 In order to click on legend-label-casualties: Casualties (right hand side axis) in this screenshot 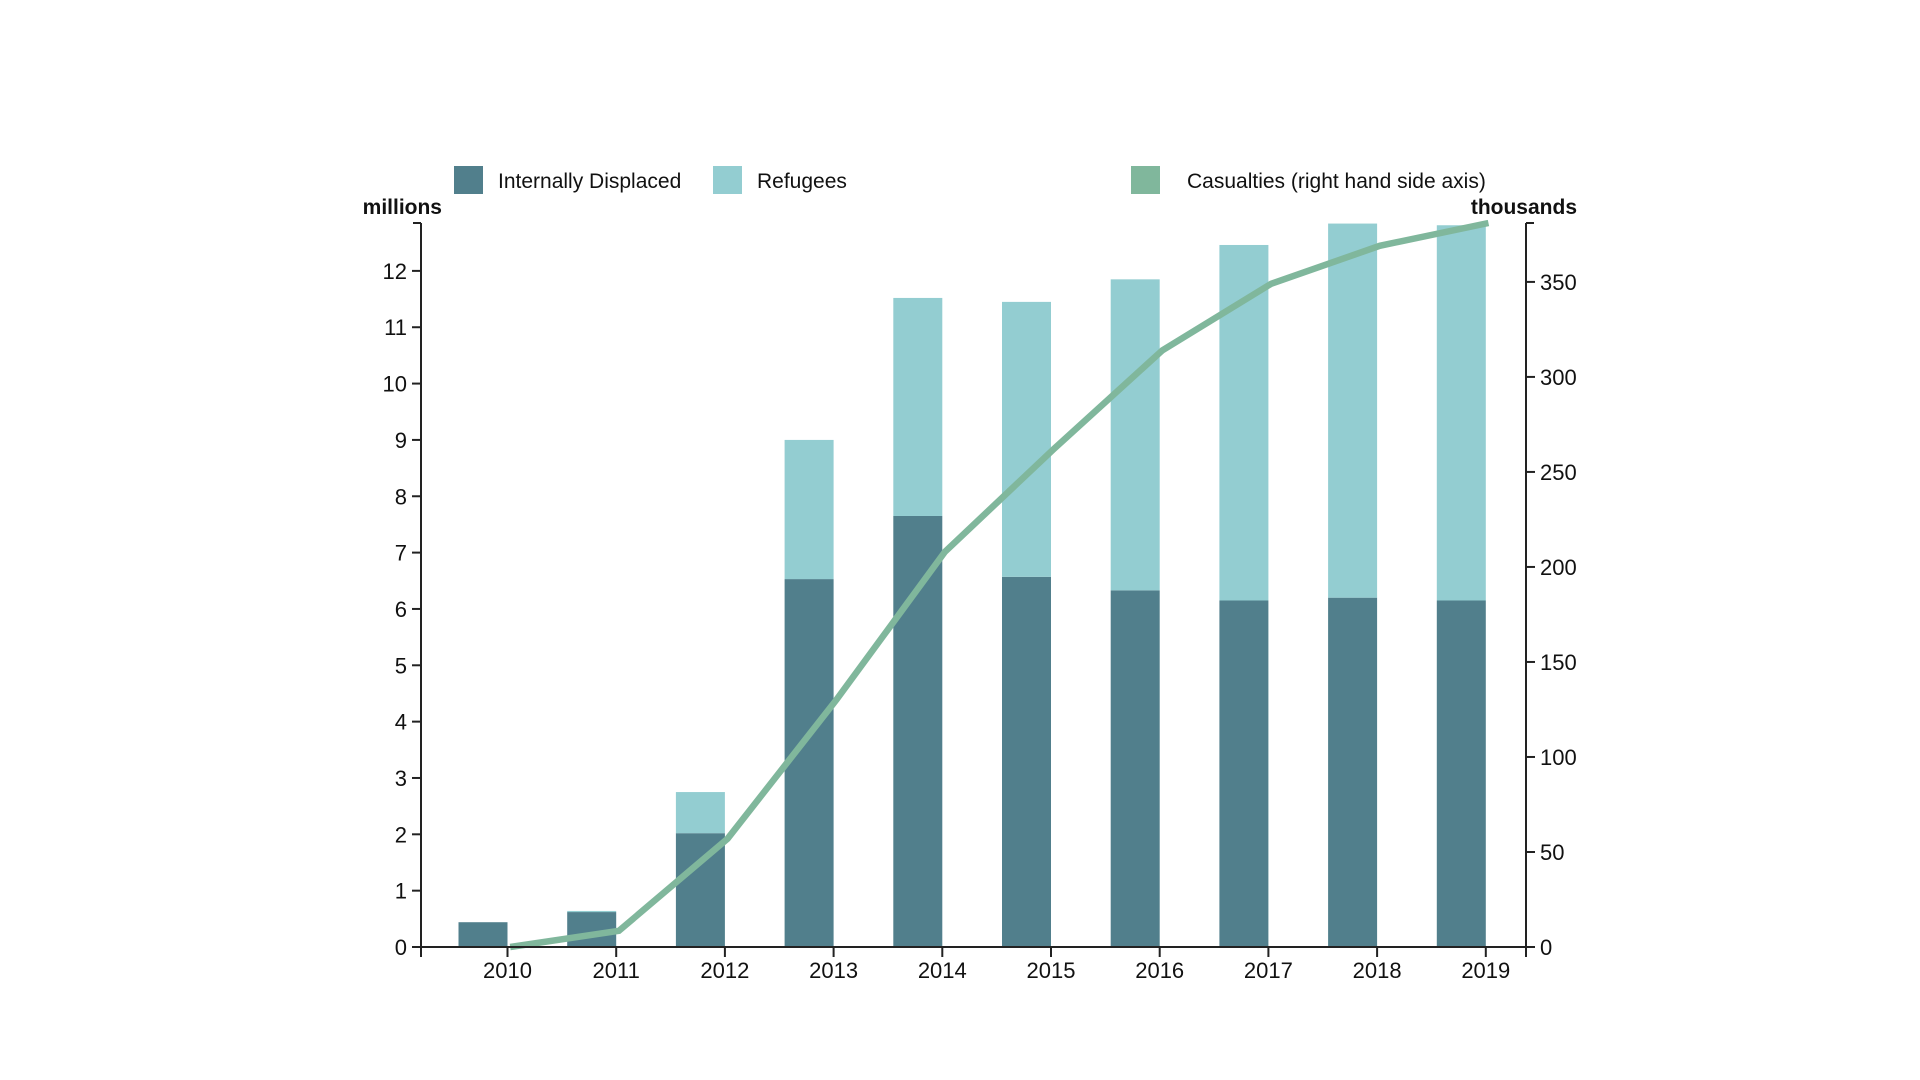, I will do `click(1336, 181)`.